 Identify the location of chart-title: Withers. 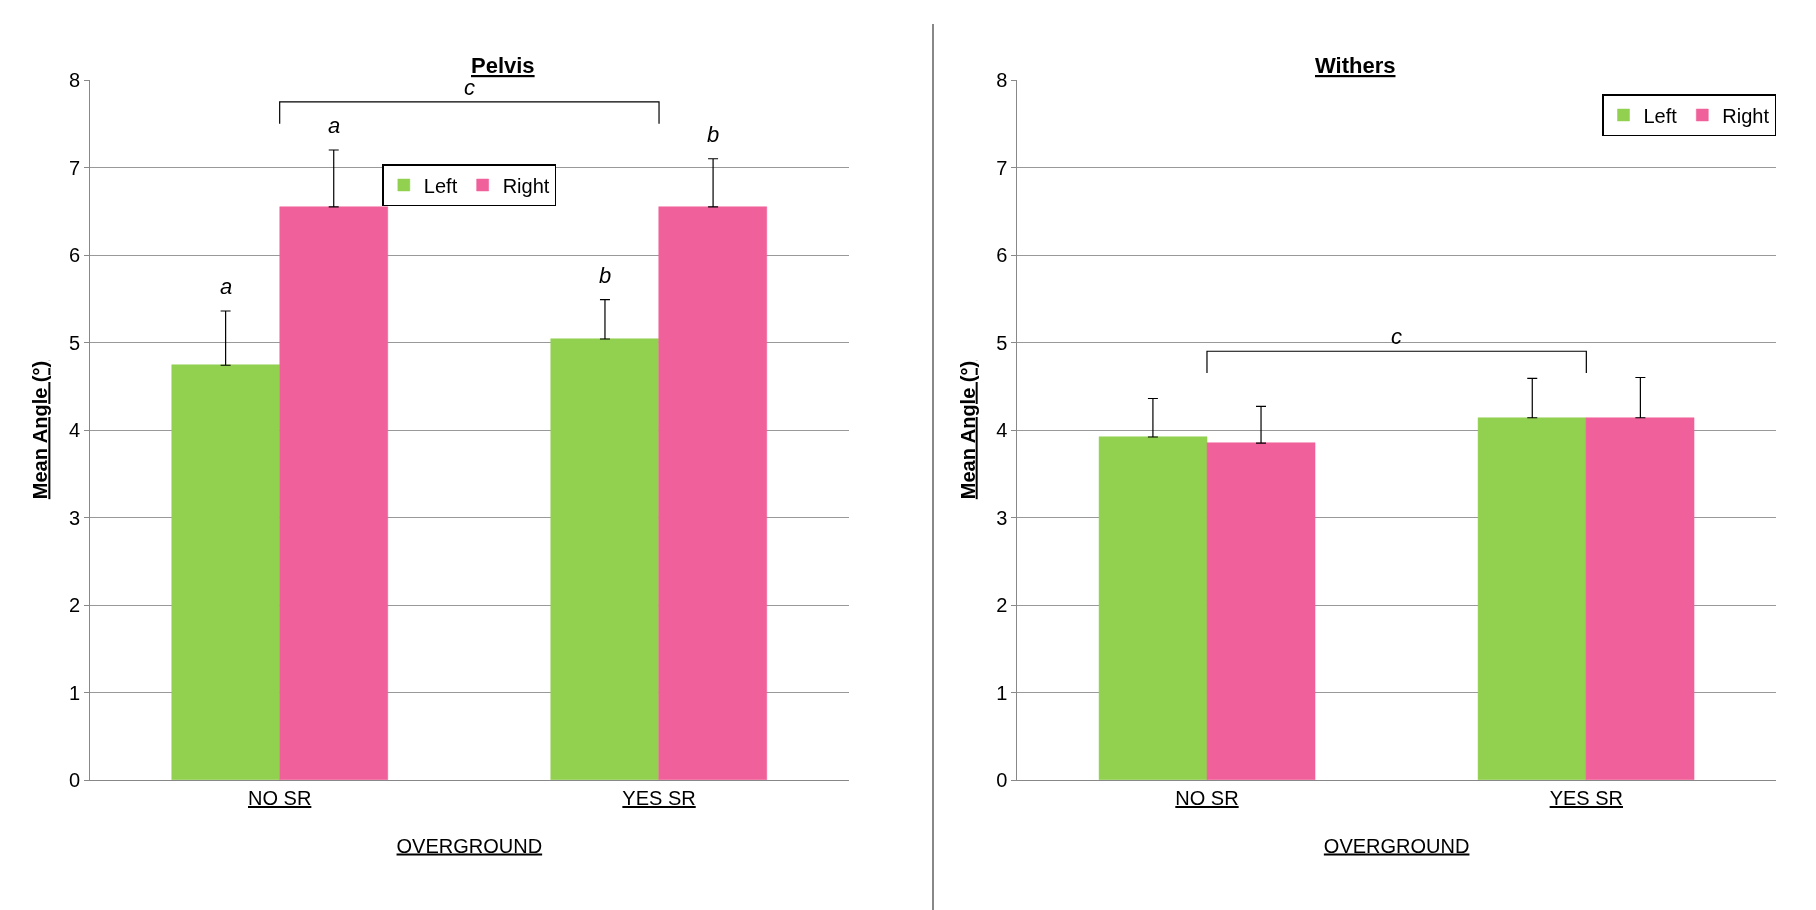
(1355, 65).